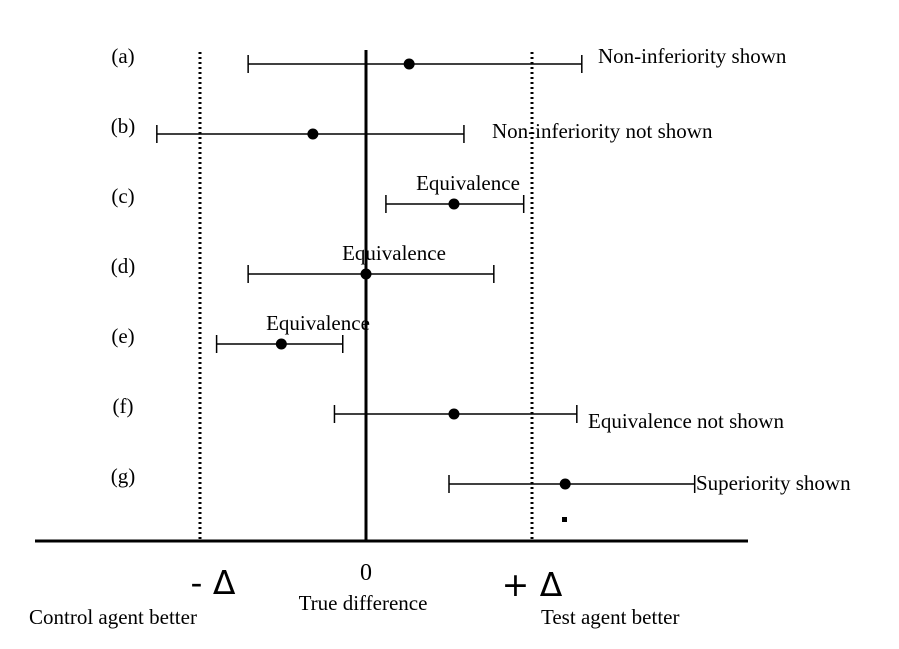 Image resolution: width=899 pixels, height=649 pixels. What do you see at coordinates (123, 266) in the screenshot?
I see `row-label: (d)` at bounding box center [123, 266].